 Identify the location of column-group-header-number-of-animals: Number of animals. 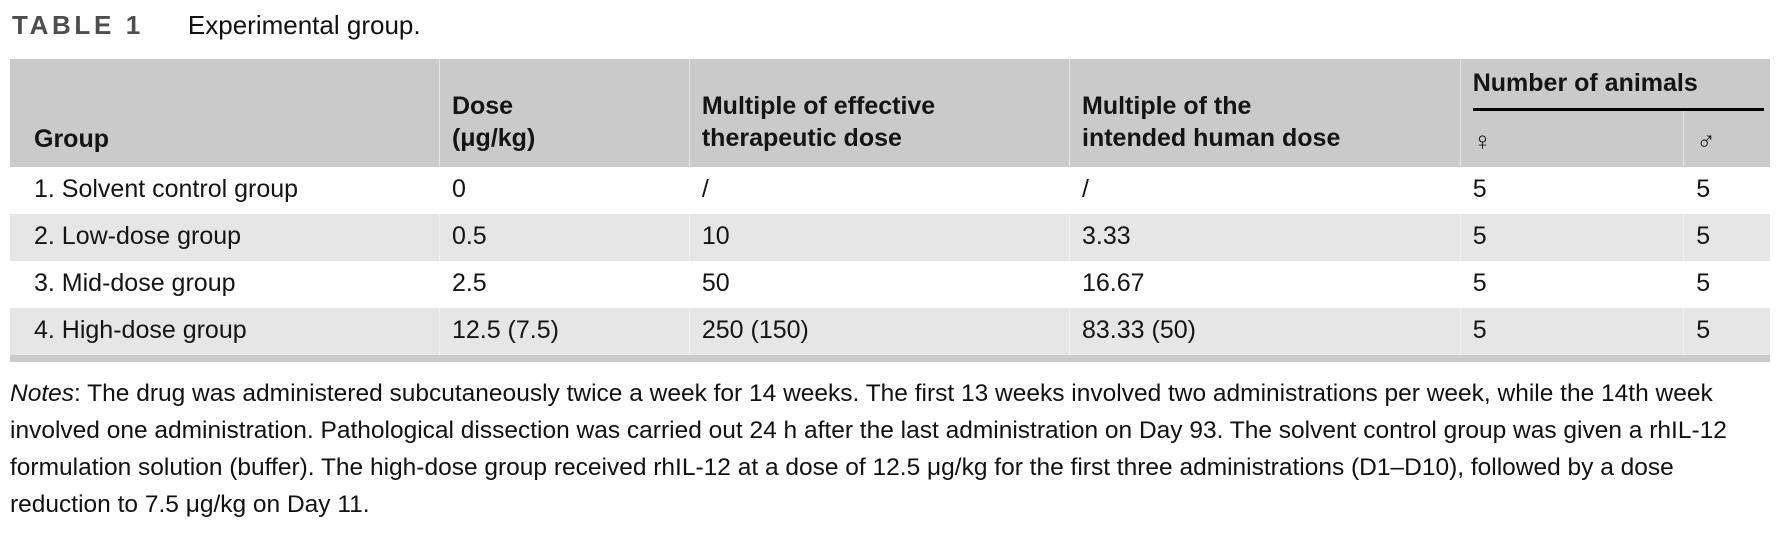
(1615, 85).